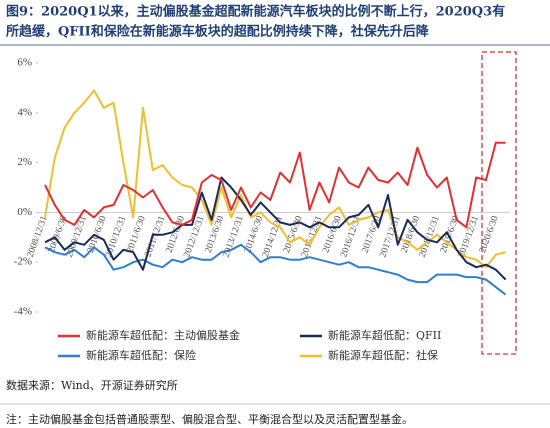  Describe the element at coordinates (209, 419) in the screenshot. I see `note: 注：主动偏股基金包括普通股票型、偏股混合型、平衡混合型以及灵活配置型基金。` at that location.